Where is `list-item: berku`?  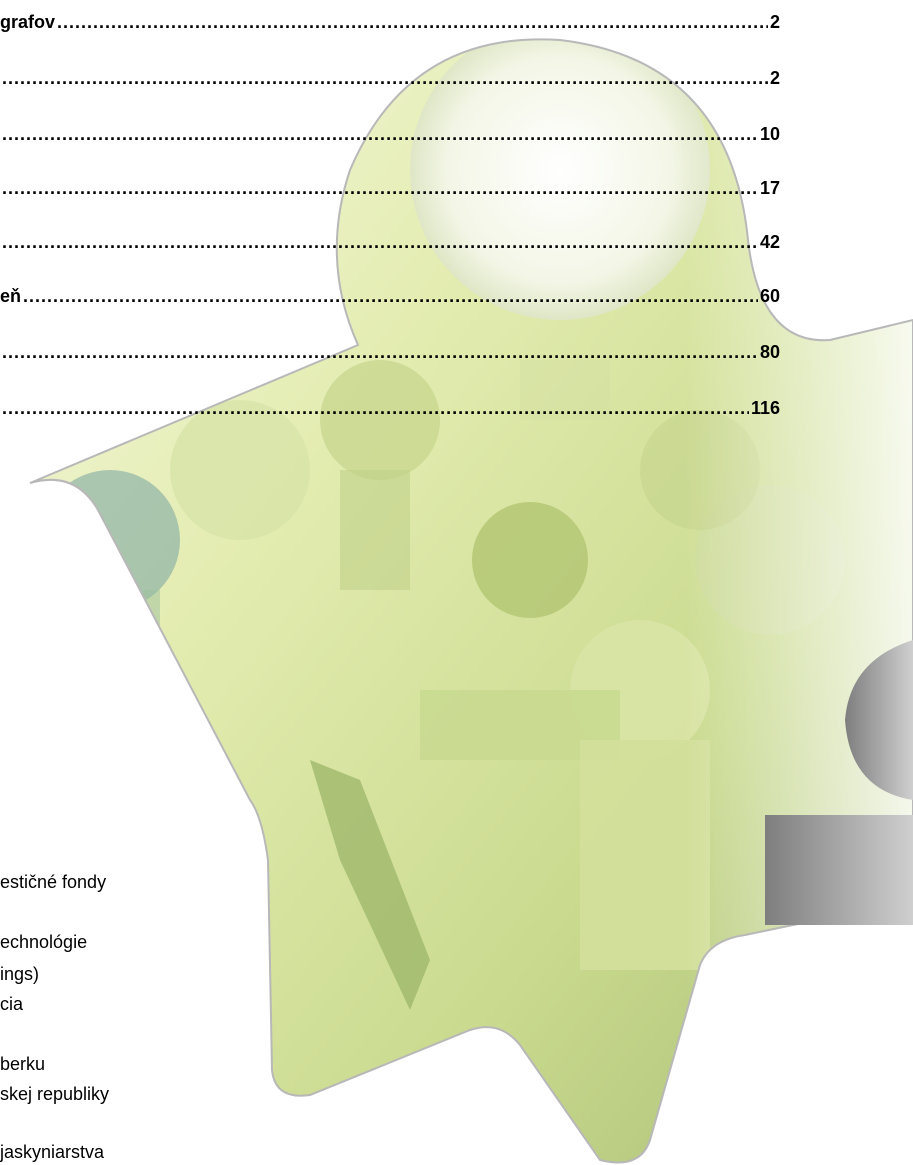
list-item: berku is located at coordinates (23, 1064).